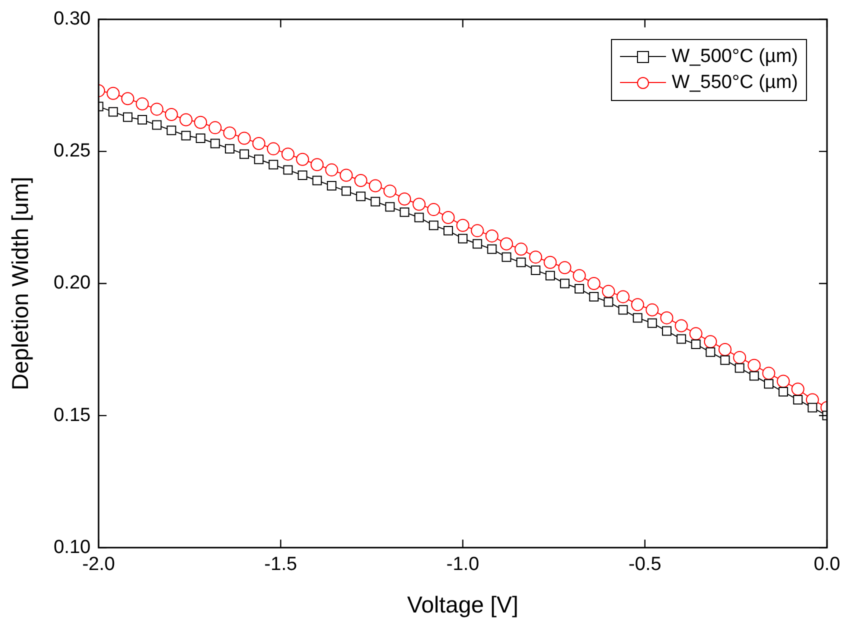 The width and height of the screenshot is (849, 628). What do you see at coordinates (72, 19) in the screenshot?
I see `y-tick-label: 0.30` at bounding box center [72, 19].